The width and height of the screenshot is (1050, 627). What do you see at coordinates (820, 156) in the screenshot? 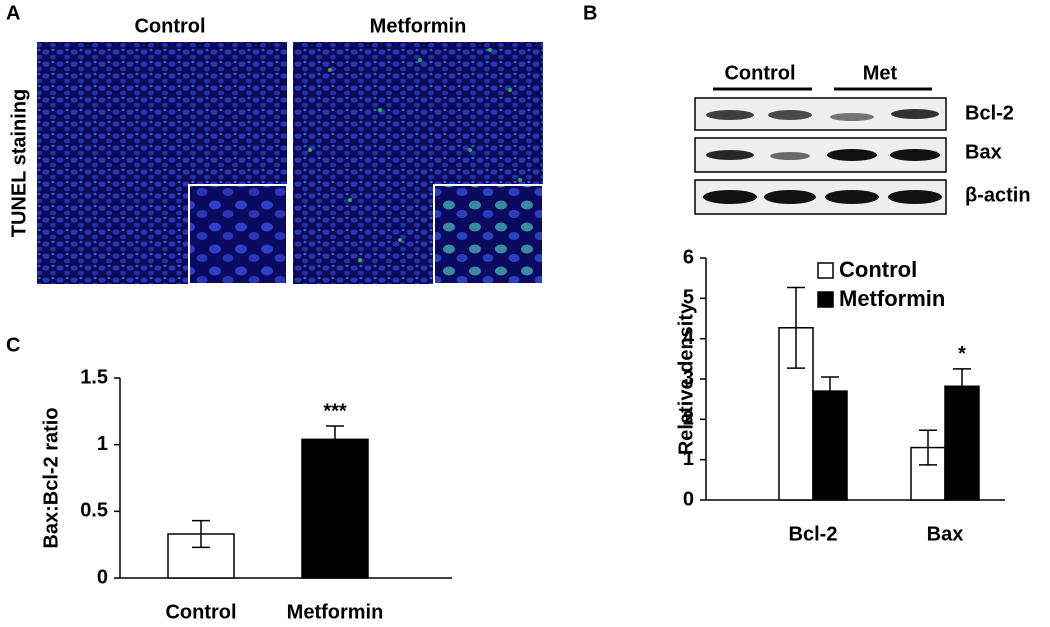
I see `western-blot` at bounding box center [820, 156].